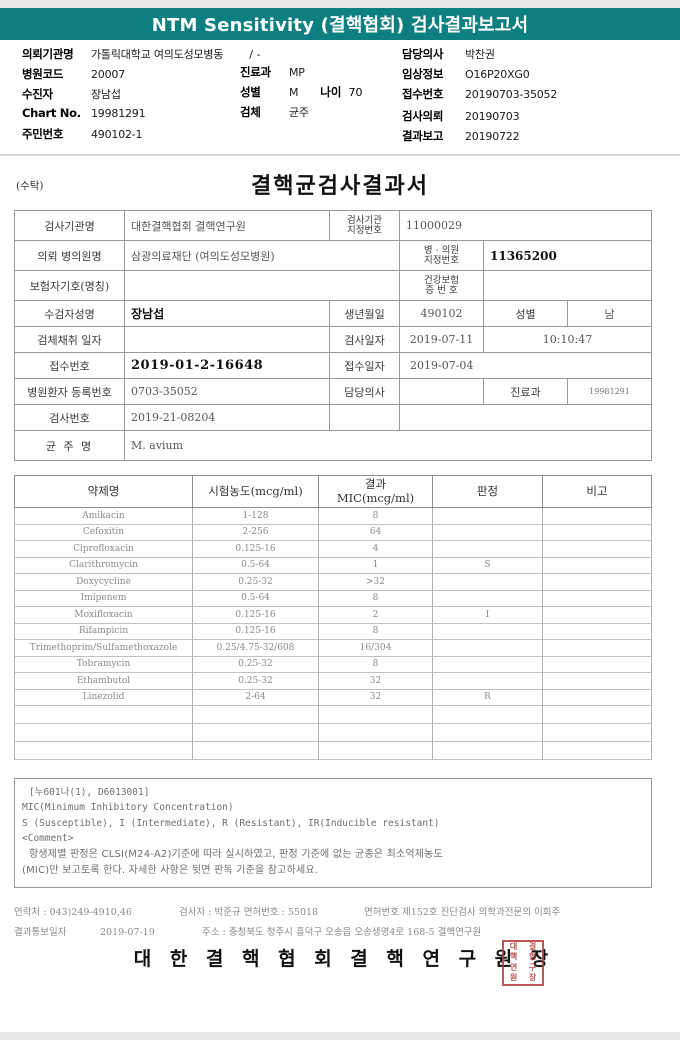 The width and height of the screenshot is (680, 1040). I want to click on table-row: Ciprofloxacin 0.125-16 4, so click(333, 549).